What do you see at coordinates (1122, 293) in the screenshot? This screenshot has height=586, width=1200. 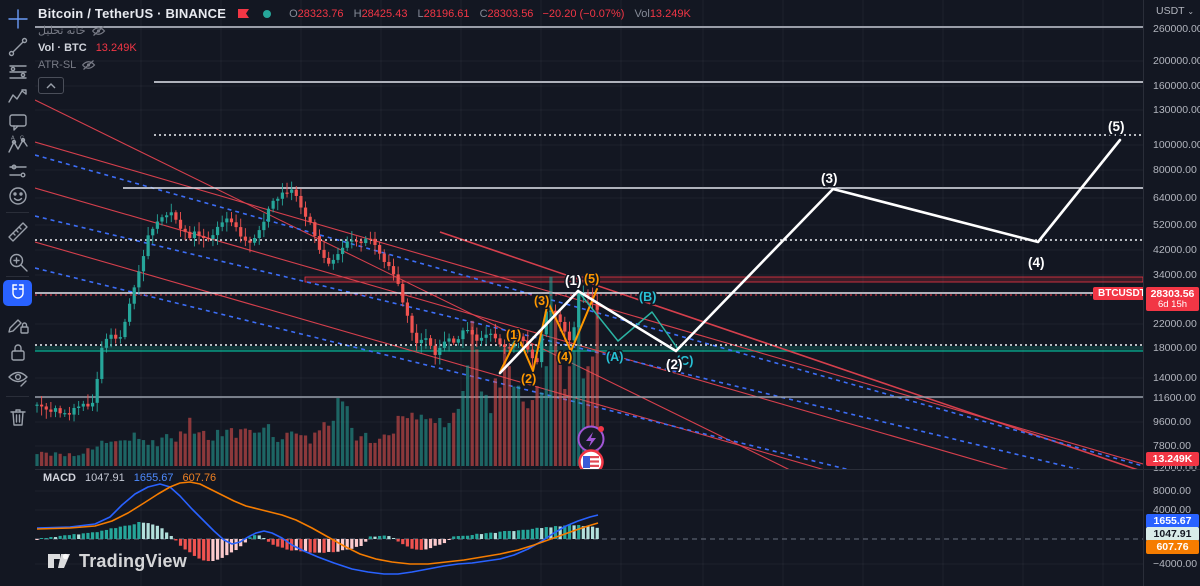 I see `symbol-price-tag: BTCUSDT` at bounding box center [1122, 293].